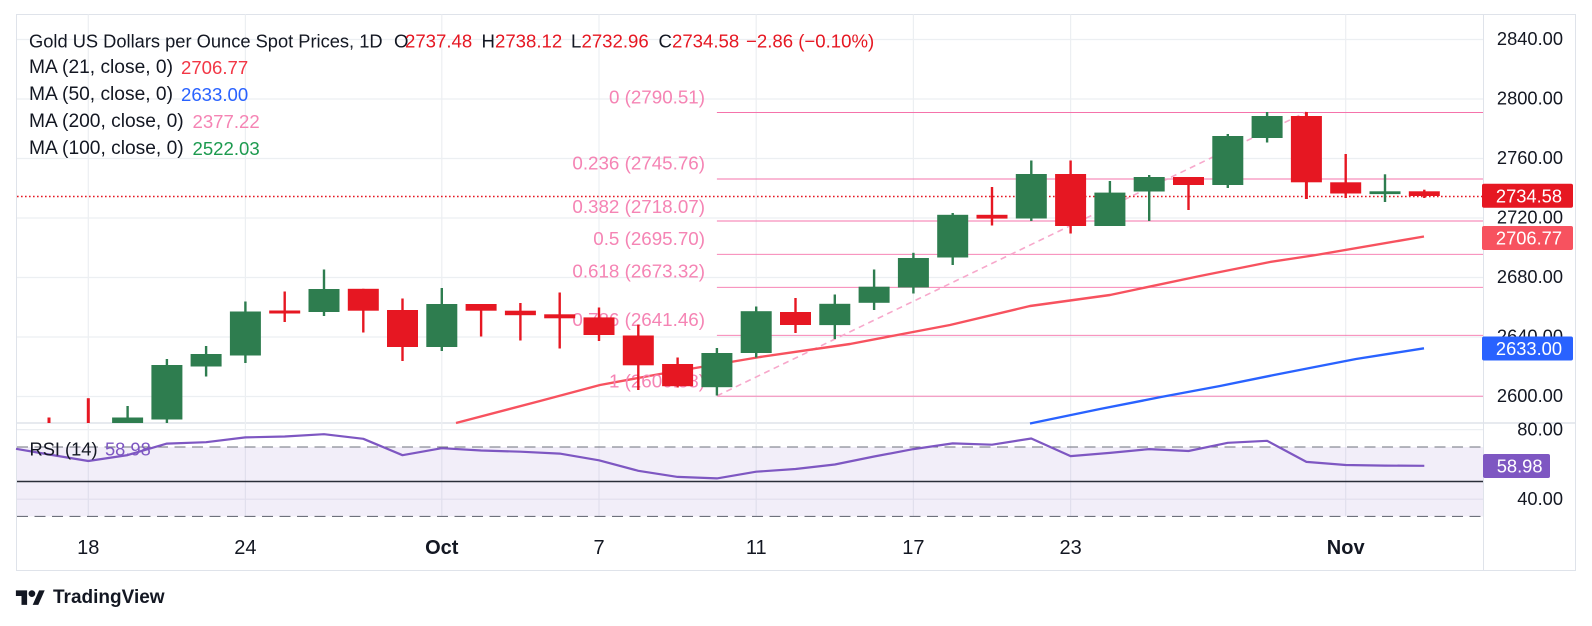  What do you see at coordinates (1530, 38) in the screenshot?
I see `svg-text: 2840.00` at bounding box center [1530, 38].